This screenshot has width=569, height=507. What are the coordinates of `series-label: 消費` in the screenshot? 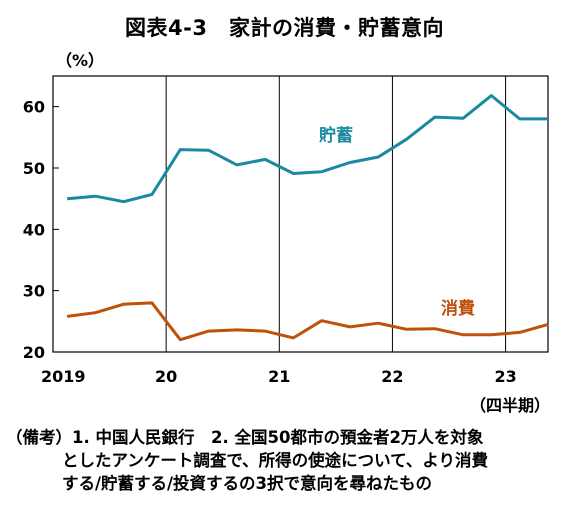 It's located at (458, 308).